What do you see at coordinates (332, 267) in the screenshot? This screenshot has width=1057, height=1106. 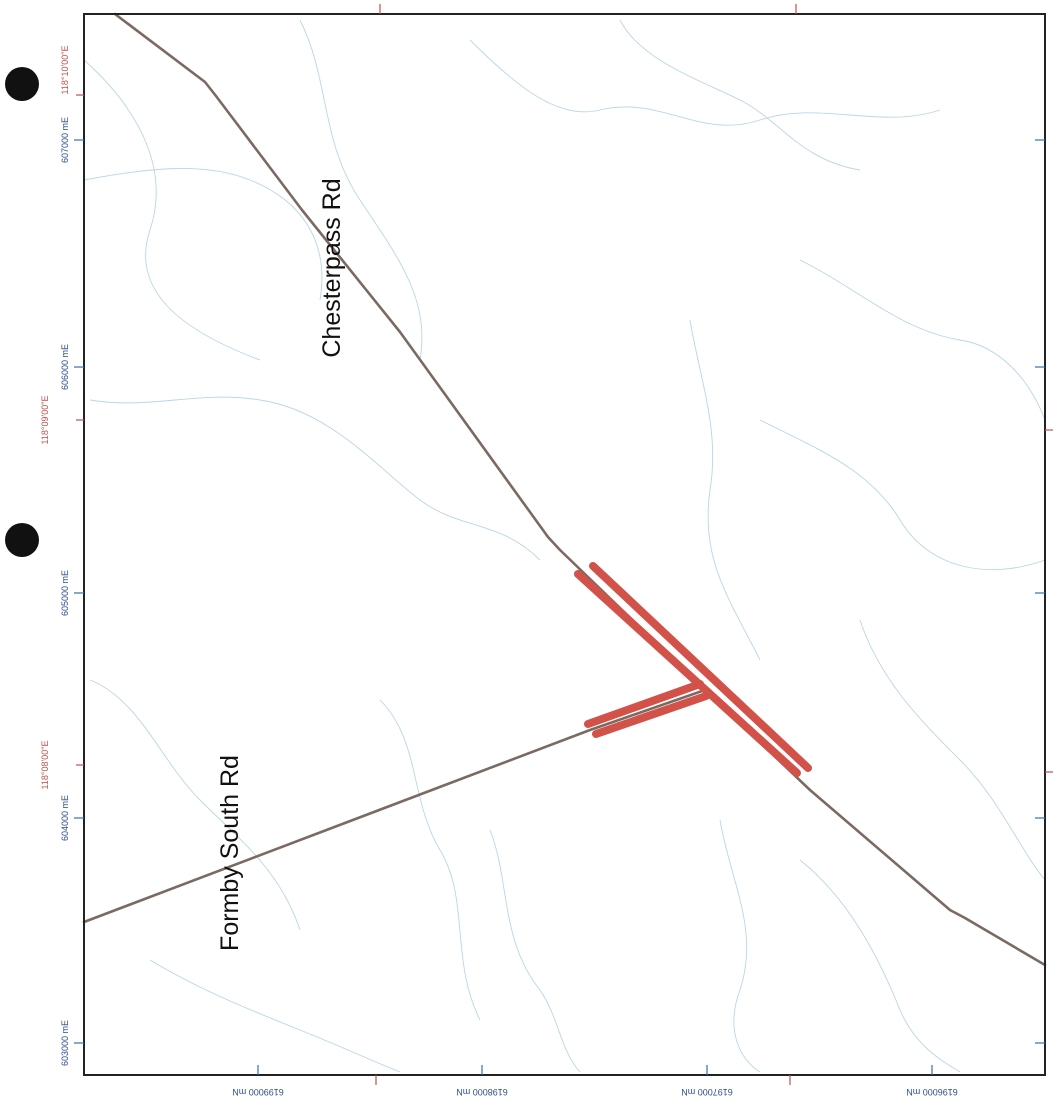 I see `chesterpass-road-label: Chesterpass Rd` at bounding box center [332, 267].